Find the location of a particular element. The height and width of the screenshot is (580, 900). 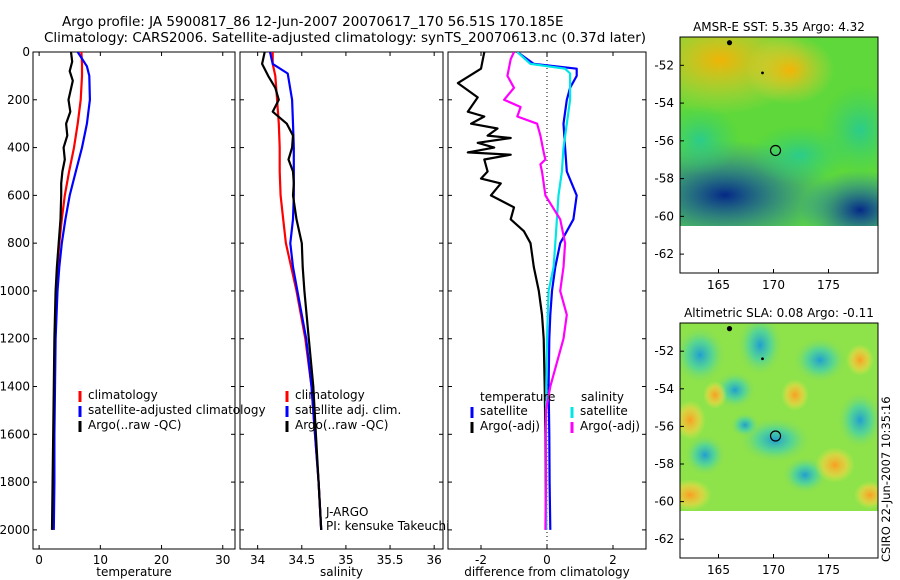

series-line-temperature-argo-adj is located at coordinates (502, 291).